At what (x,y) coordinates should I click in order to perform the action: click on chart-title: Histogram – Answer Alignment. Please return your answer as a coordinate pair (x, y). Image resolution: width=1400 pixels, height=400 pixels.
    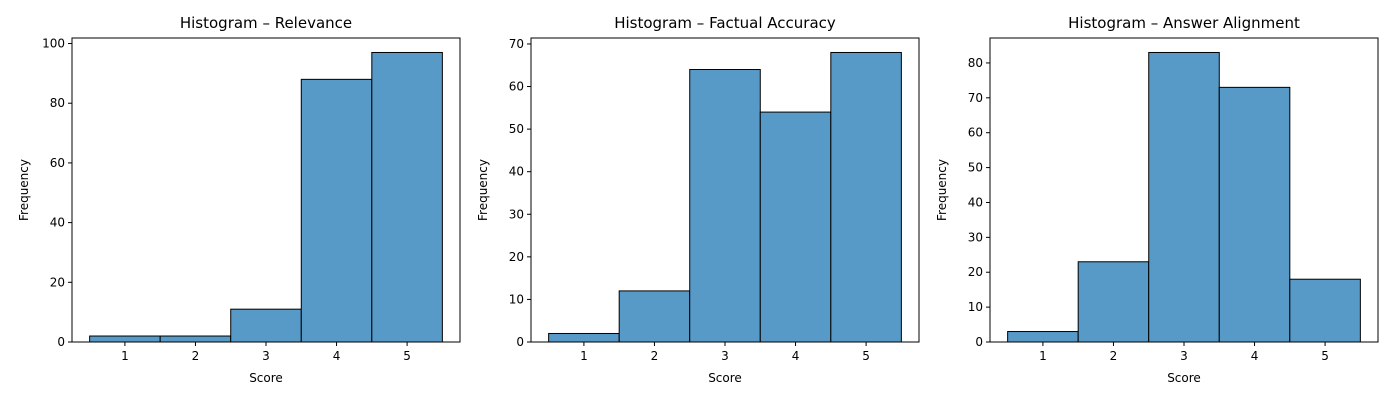
    Looking at the image, I should click on (1184, 23).